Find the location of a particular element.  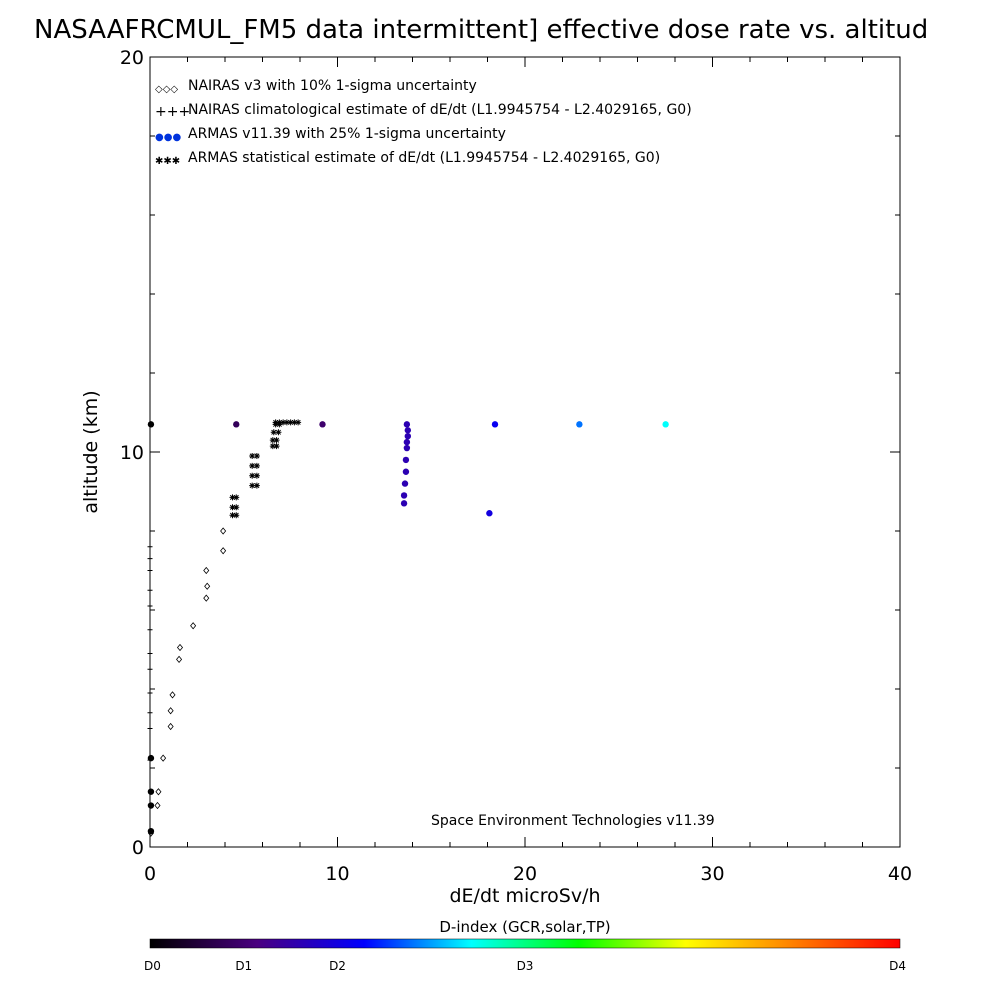

colorbar-labels: D0 D1 D2 D3 D4 is located at coordinates (525, 966).